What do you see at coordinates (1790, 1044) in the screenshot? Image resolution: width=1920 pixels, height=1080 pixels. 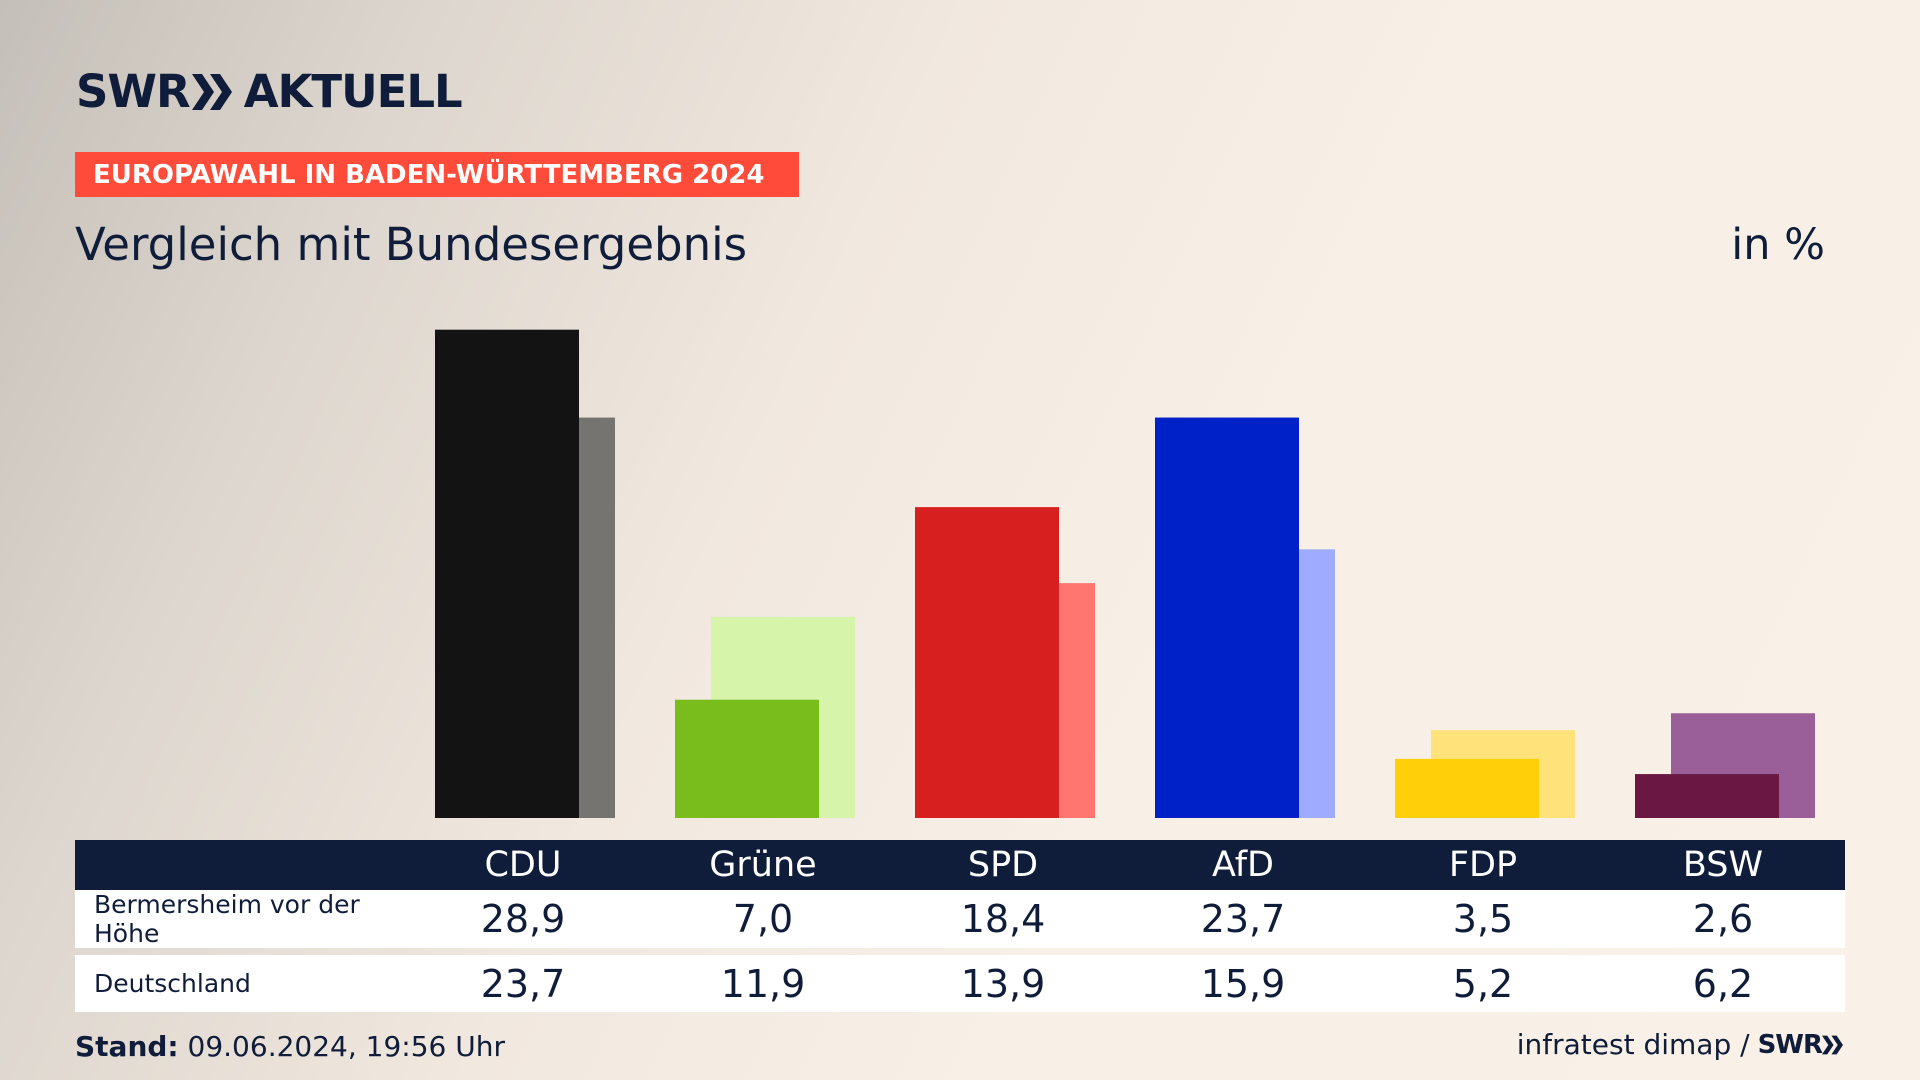 I see `footer-swr-logo: SWR` at bounding box center [1790, 1044].